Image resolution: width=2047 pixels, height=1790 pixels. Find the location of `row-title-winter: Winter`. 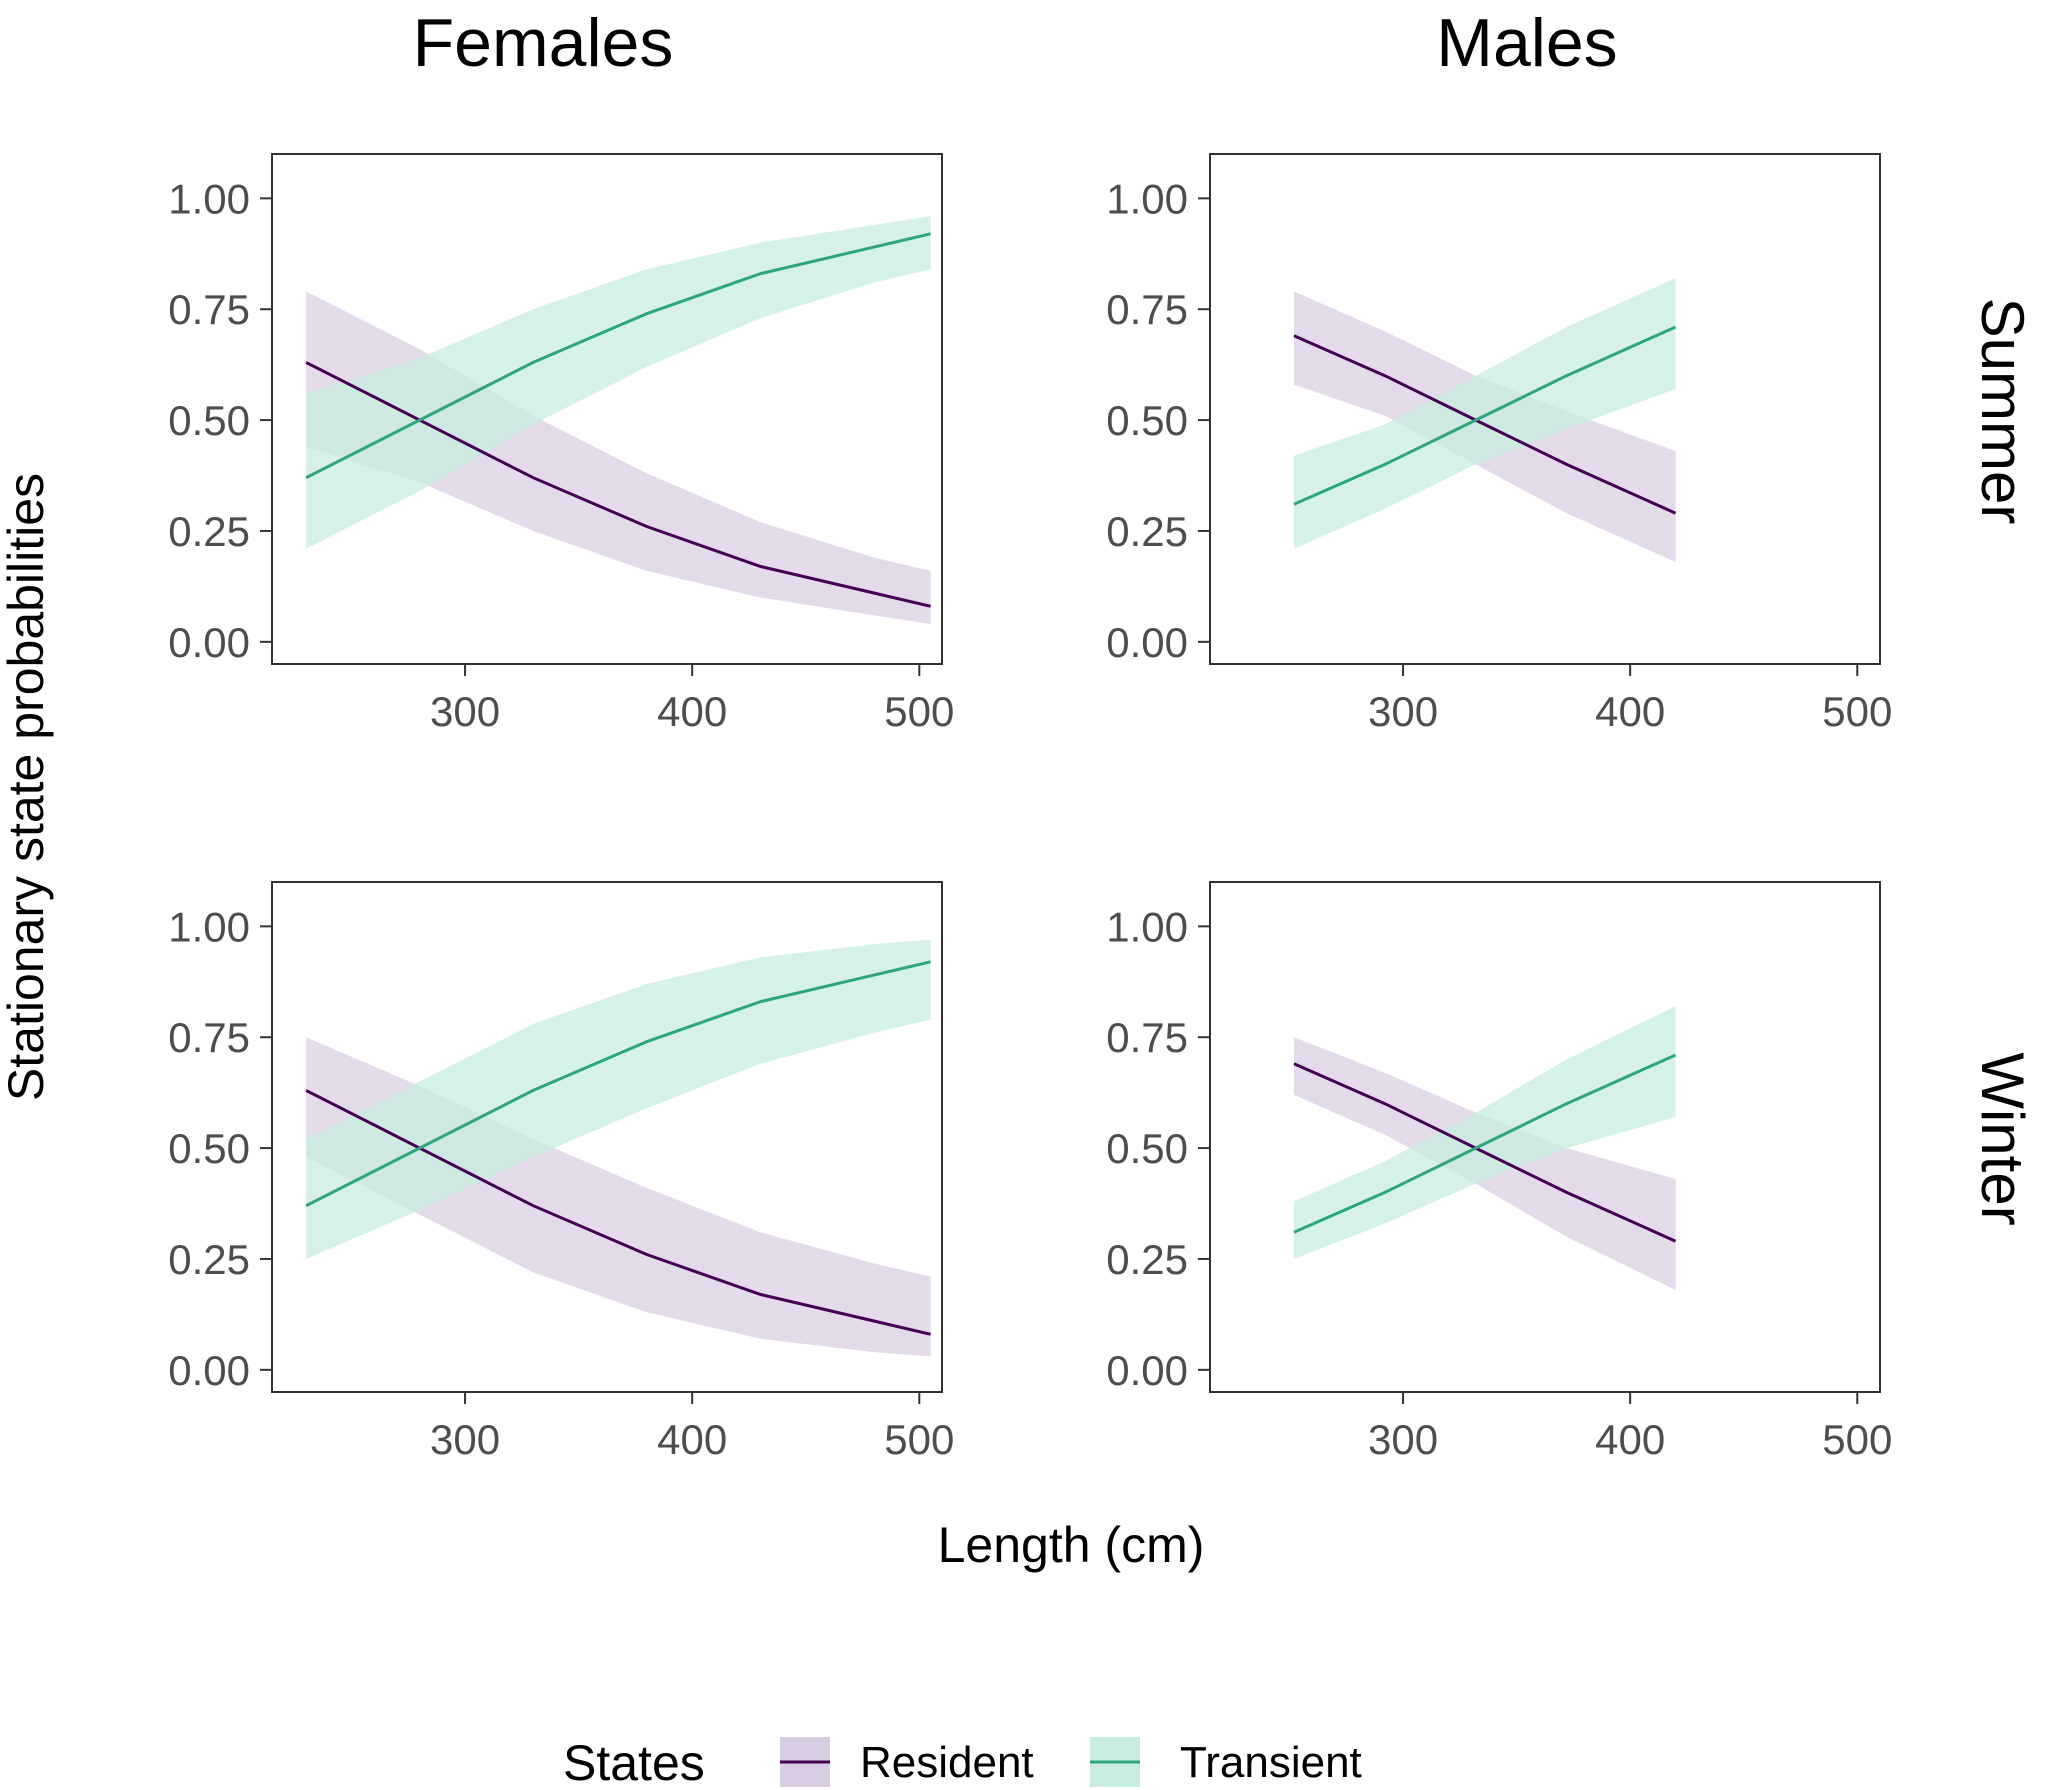

row-title-winter: Winter is located at coordinates (2002, 1138).